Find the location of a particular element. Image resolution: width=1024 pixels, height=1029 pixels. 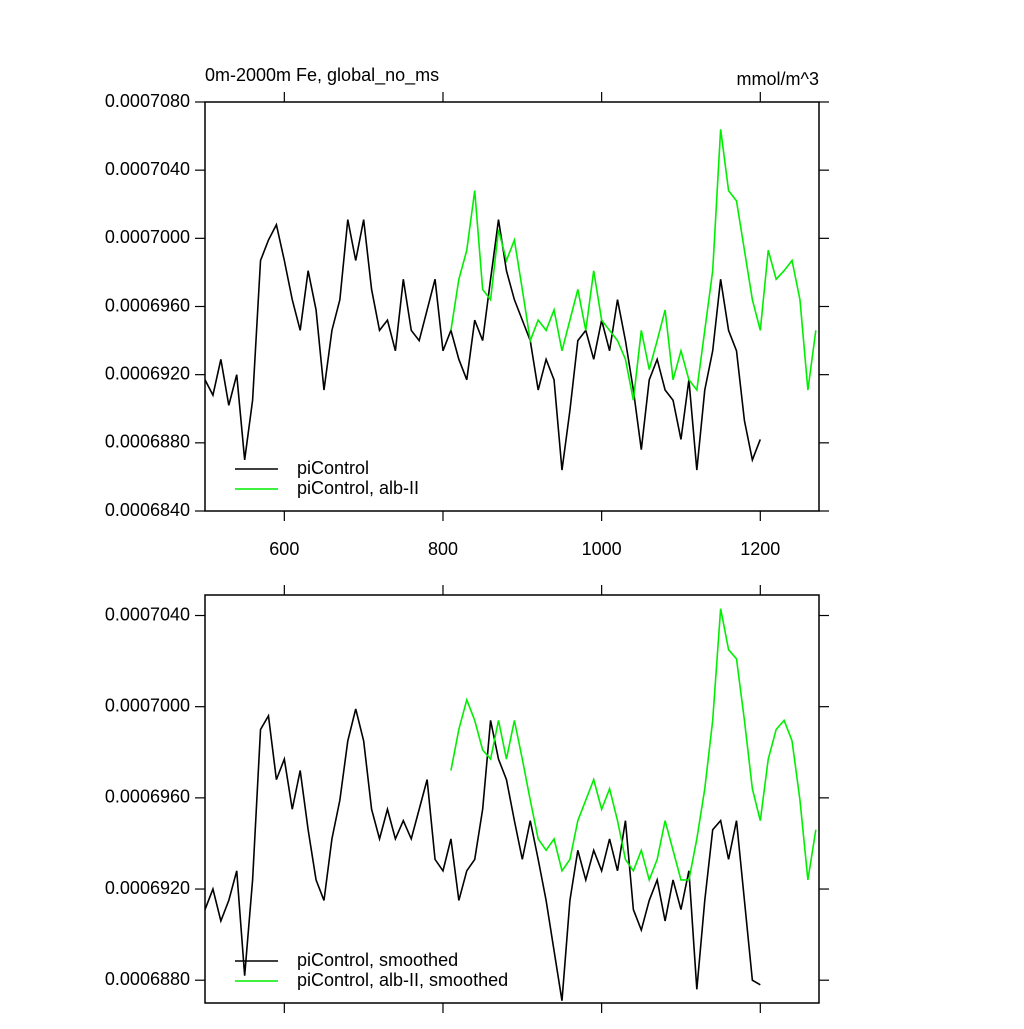

legend-label: piControl, alb-II, smoothed is located at coordinates (402, 980).